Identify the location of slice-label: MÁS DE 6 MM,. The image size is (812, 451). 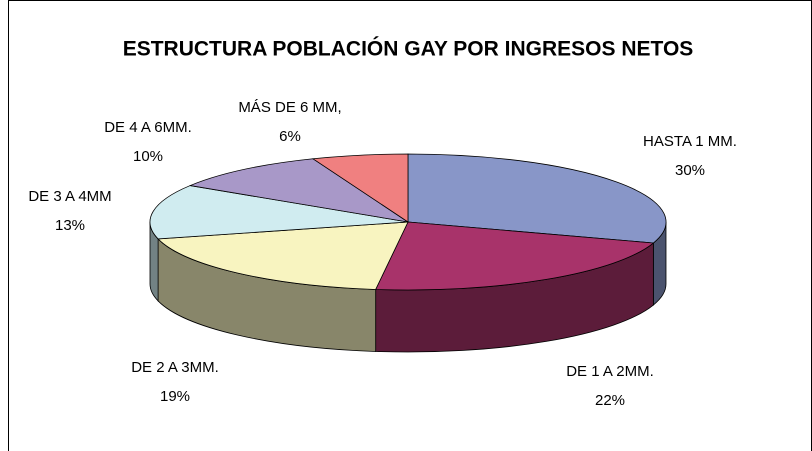
(289, 107).